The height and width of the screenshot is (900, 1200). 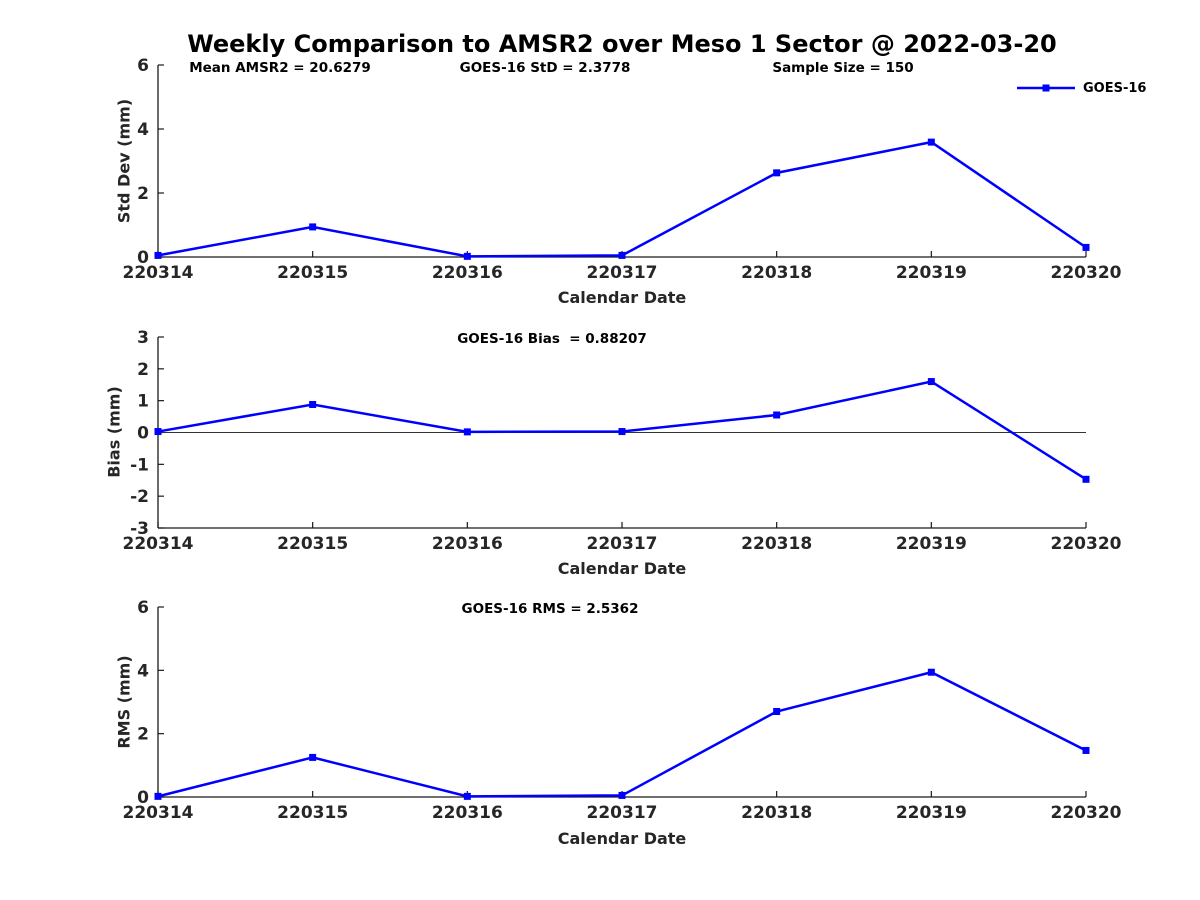 What do you see at coordinates (1081, 88) in the screenshot?
I see `legend: GOES-16` at bounding box center [1081, 88].